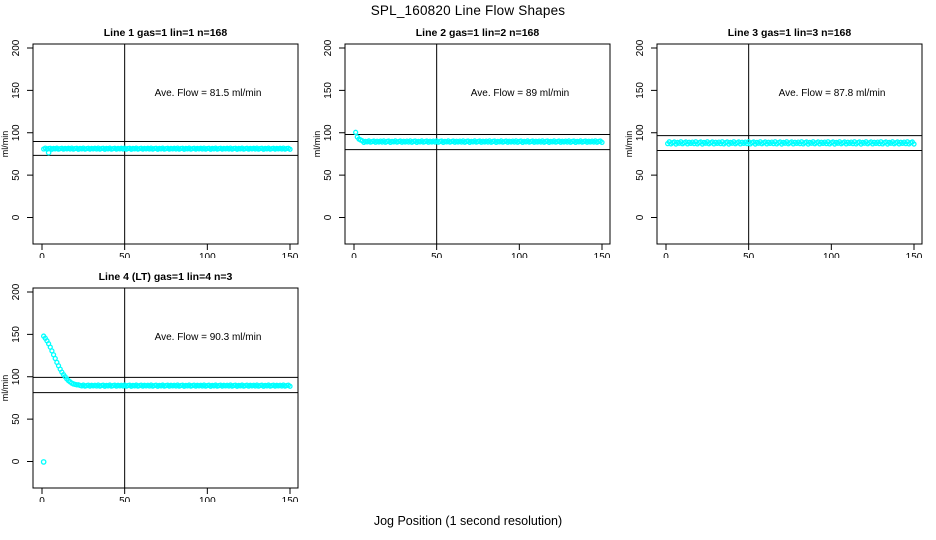 The width and height of the screenshot is (936, 540). Describe the element at coordinates (832, 93) in the screenshot. I see `ave-flow-annotation: Ave. Flow = 87.8 ml/min` at that location.